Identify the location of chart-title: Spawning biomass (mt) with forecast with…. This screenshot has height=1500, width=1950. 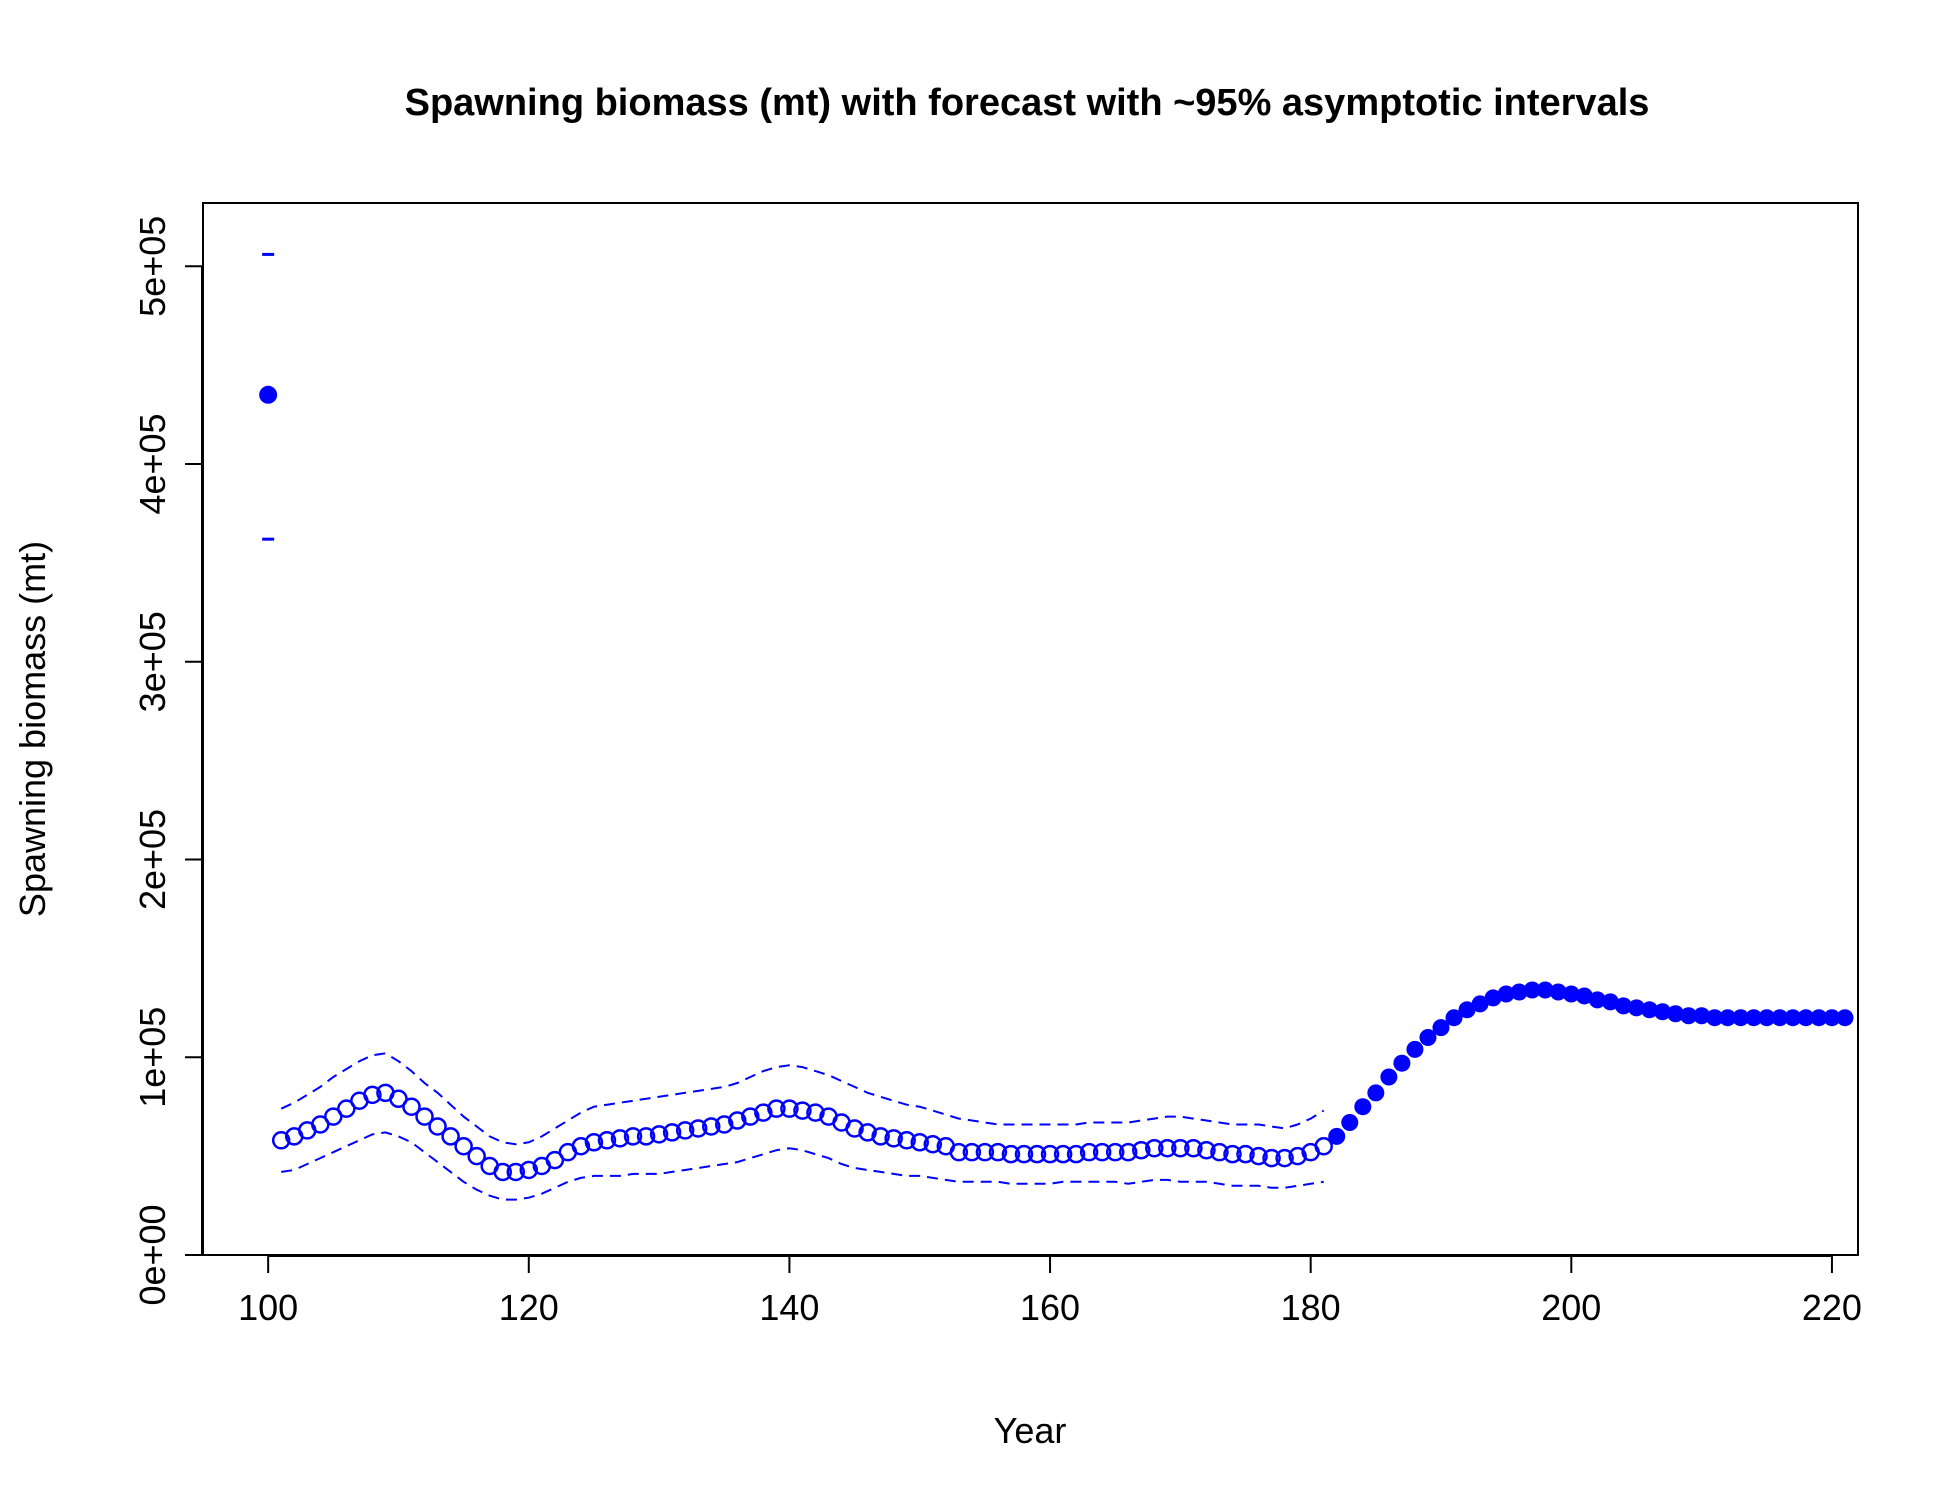
(1027, 103).